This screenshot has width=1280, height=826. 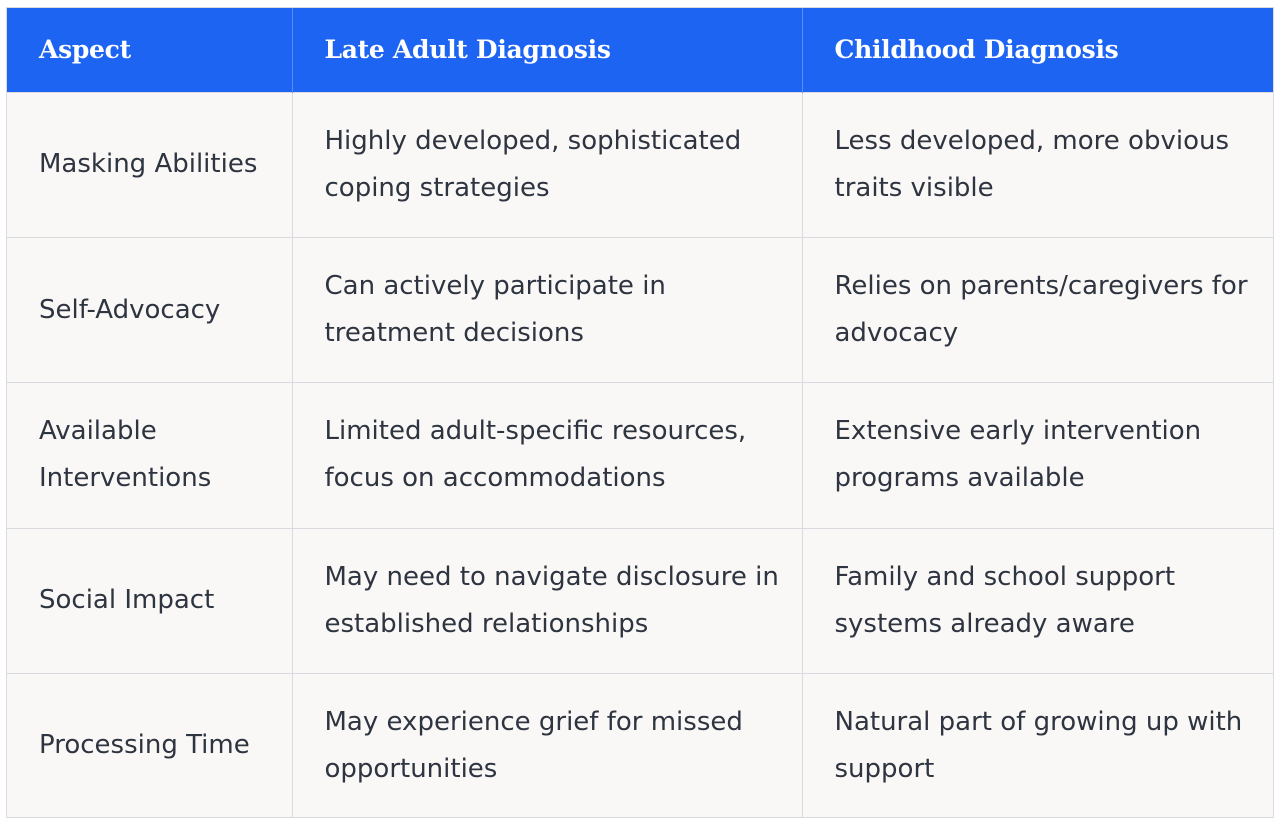 I want to click on header-late-adult-diagnosis: Late Adult Diagnosis, so click(x=547, y=50).